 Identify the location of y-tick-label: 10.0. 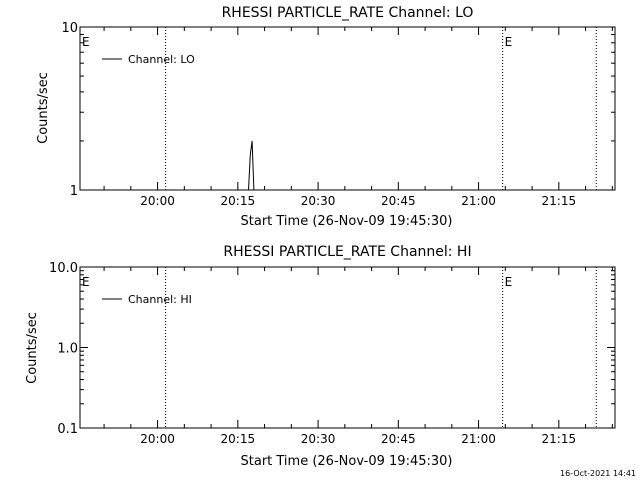
(63, 268).